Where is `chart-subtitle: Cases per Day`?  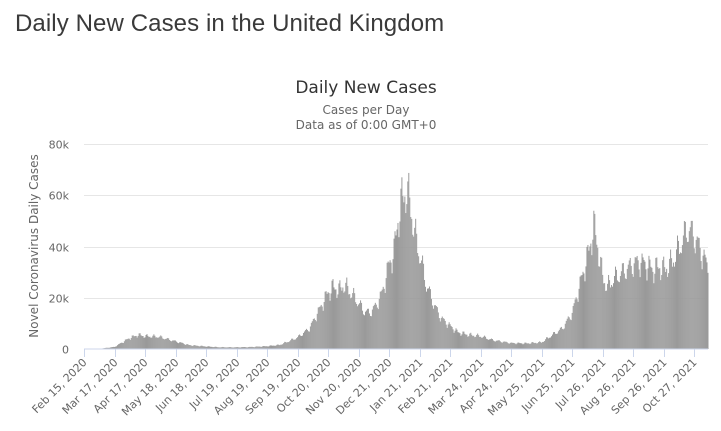
chart-subtitle: Cases per Day is located at coordinates (366, 110).